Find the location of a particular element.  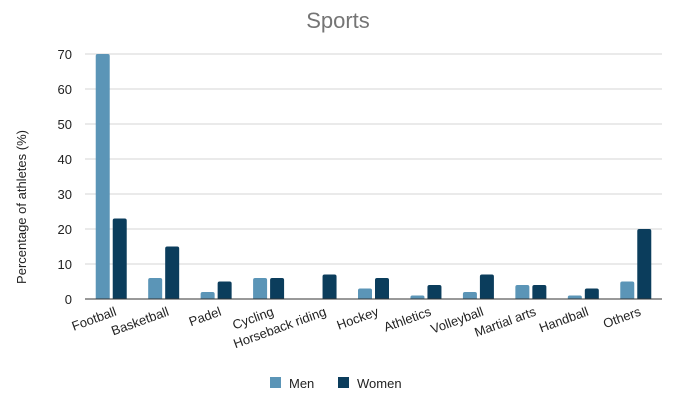

x-tick-label: Padel is located at coordinates (205, 317).